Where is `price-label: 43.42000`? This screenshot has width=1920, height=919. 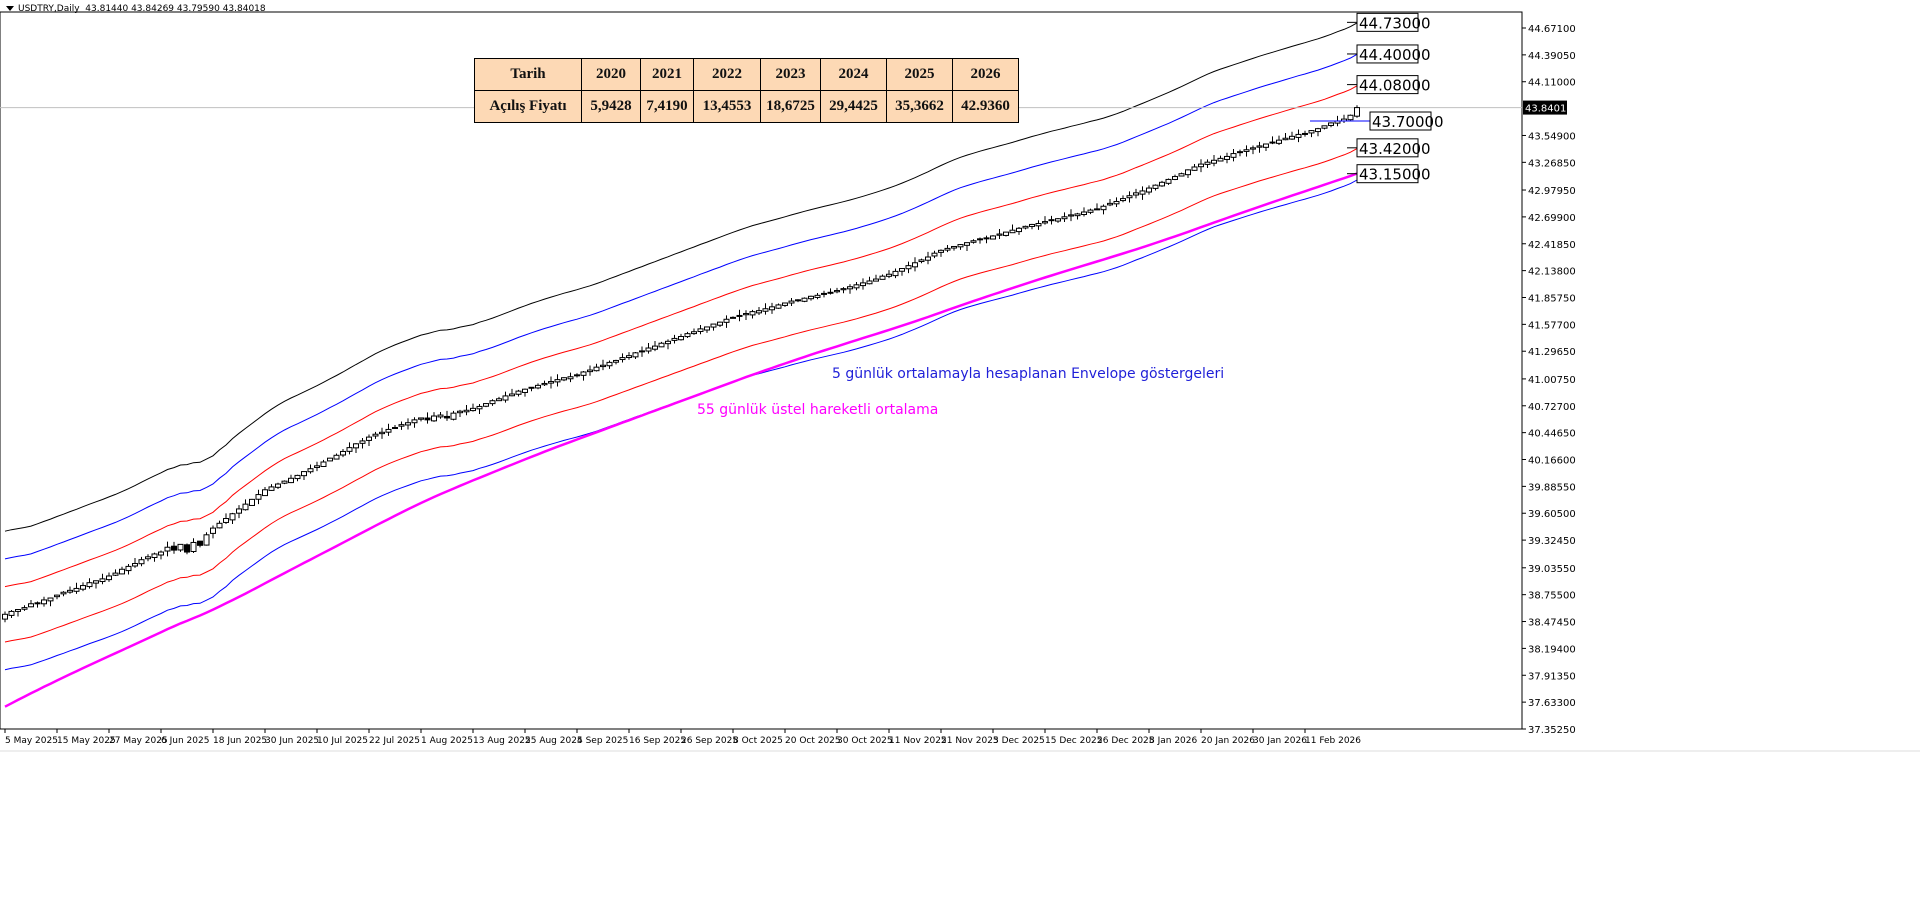 price-label: 43.42000 is located at coordinates (1395, 149).